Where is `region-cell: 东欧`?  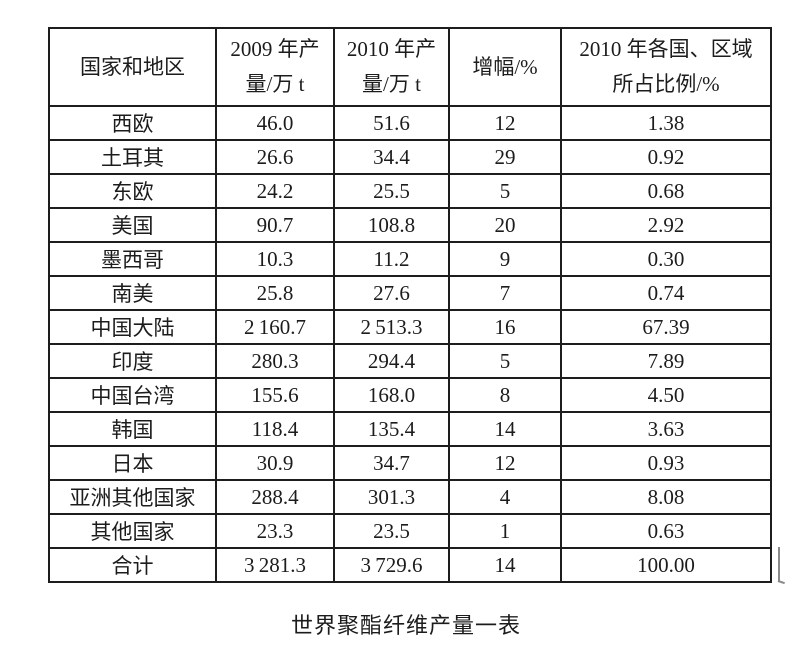 region-cell: 东欧 is located at coordinates (132, 191).